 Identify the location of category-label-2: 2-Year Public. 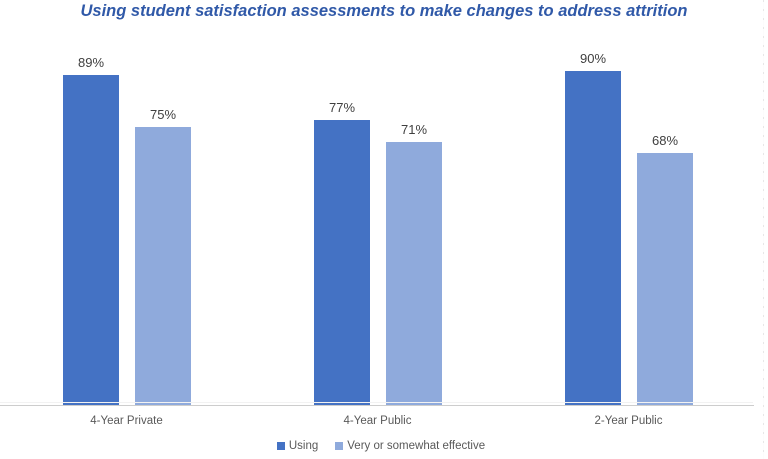
(628, 420).